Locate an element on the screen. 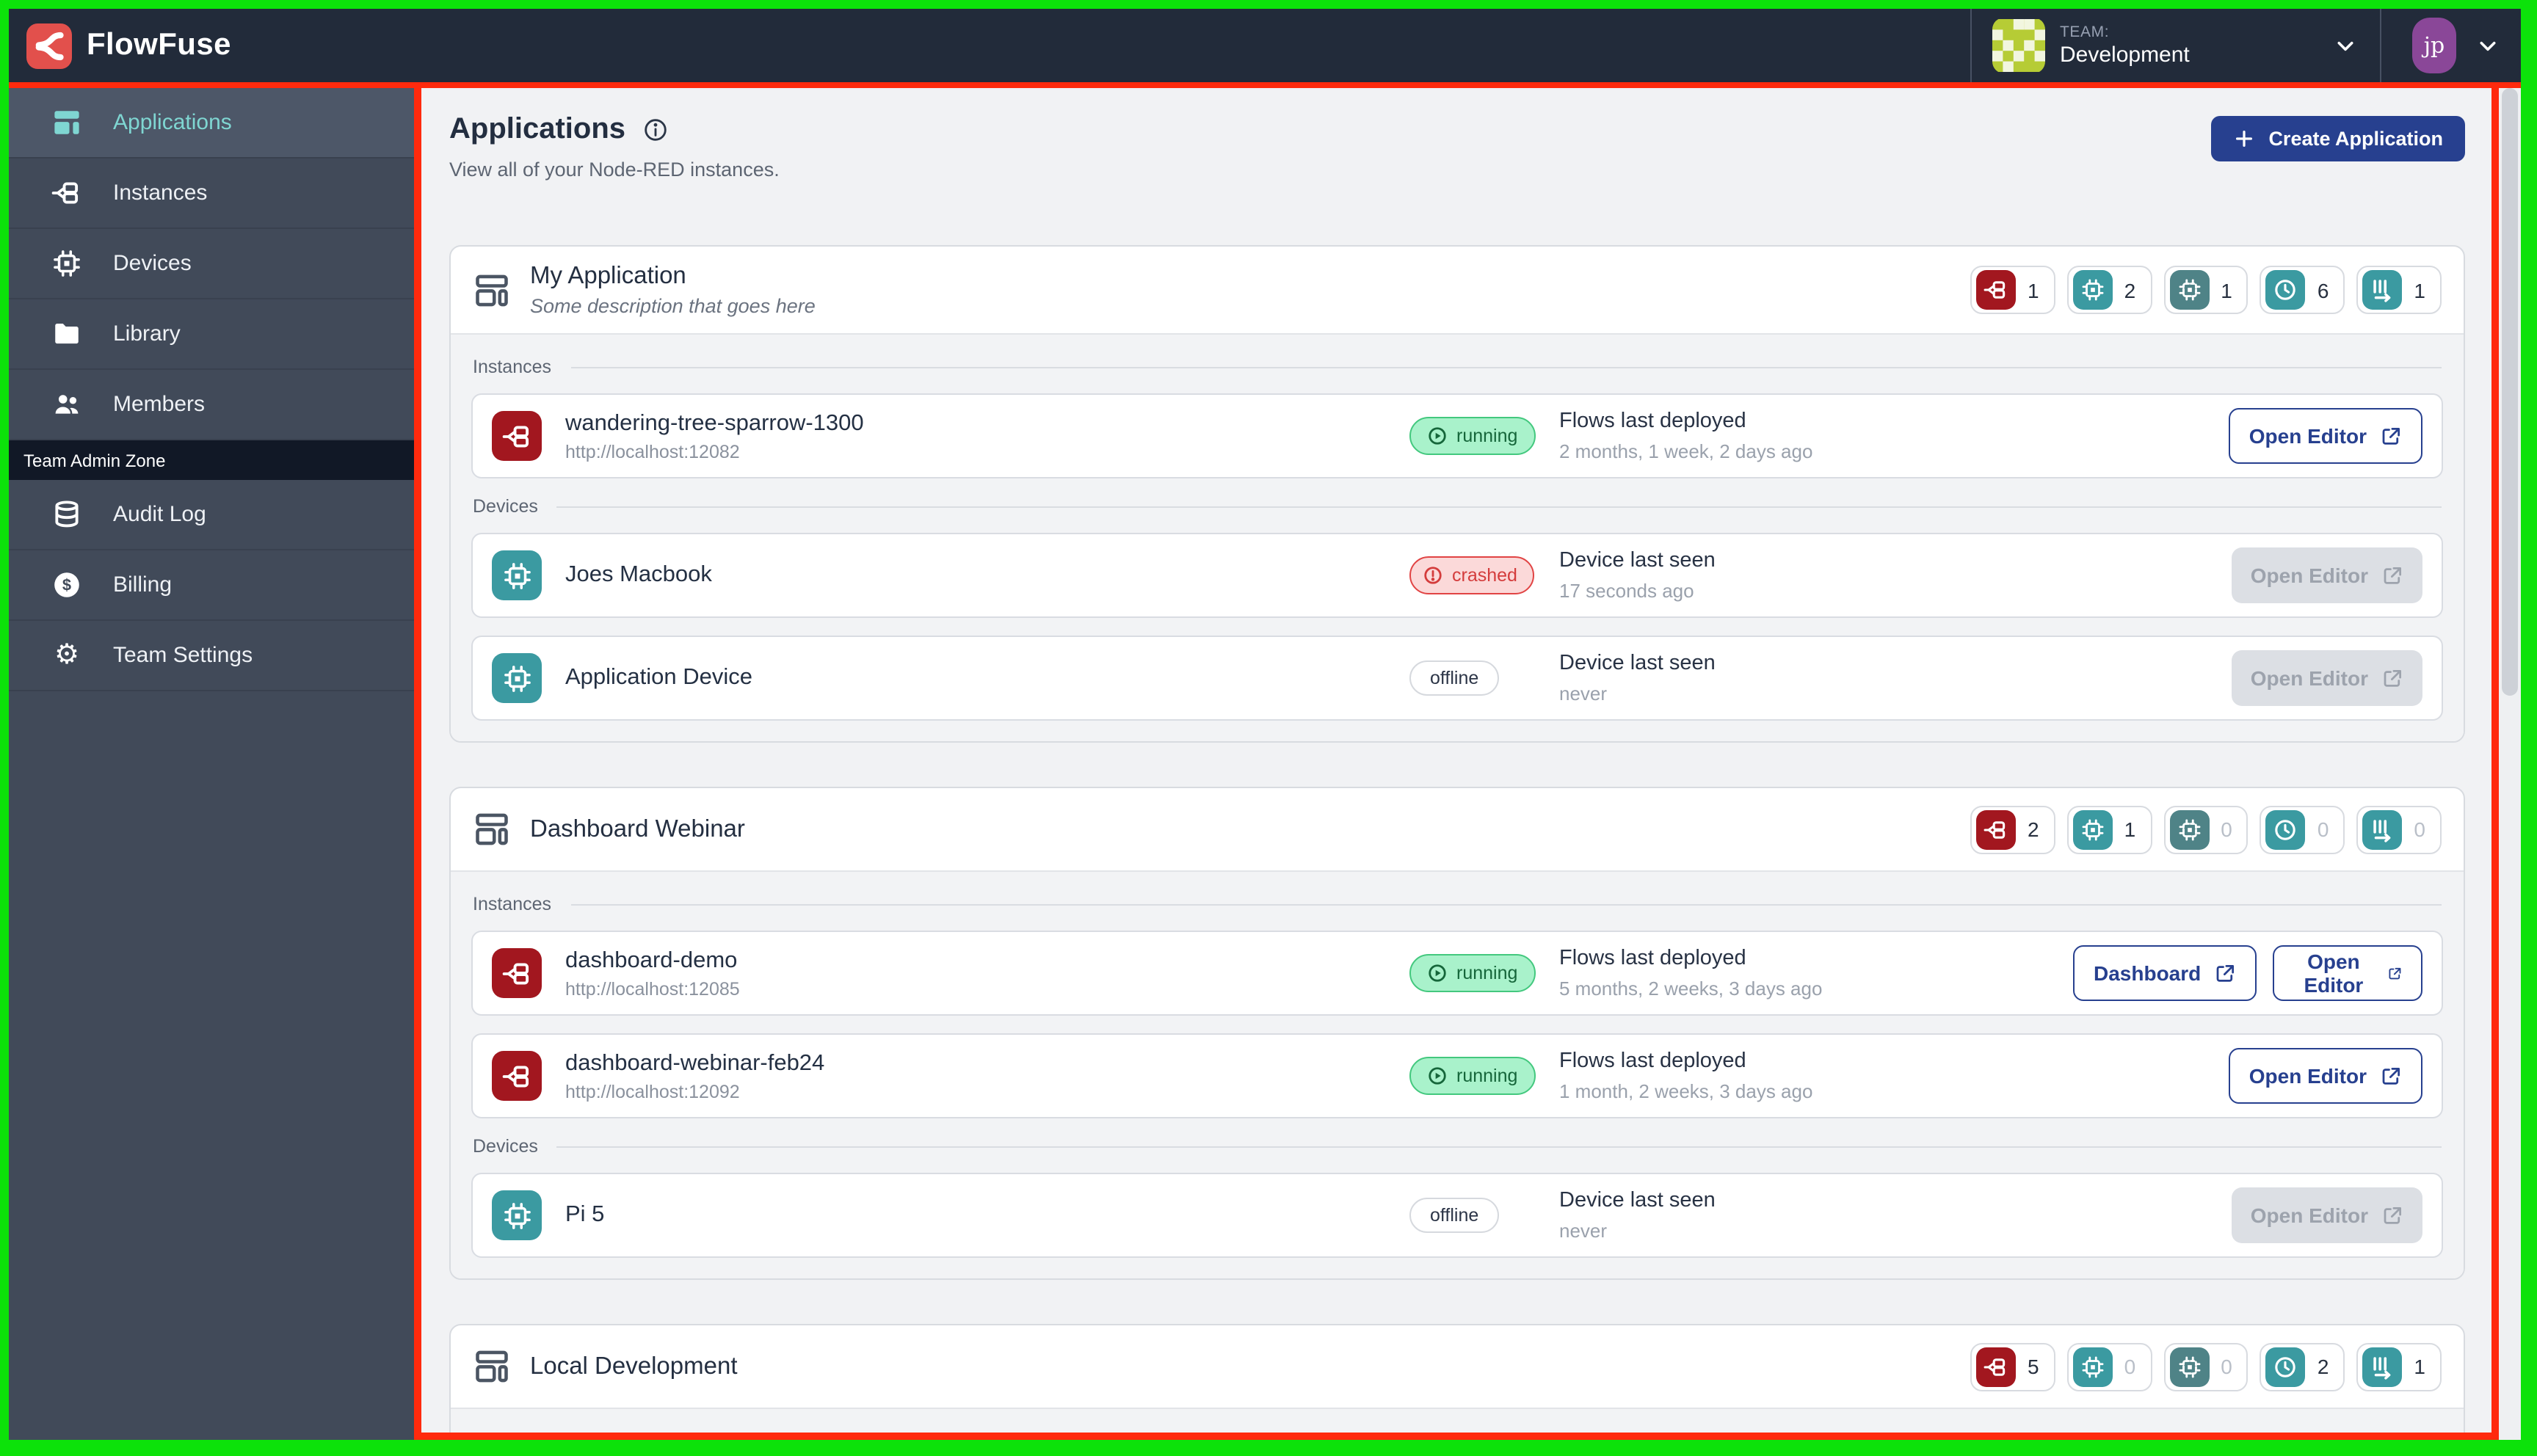 Image resolution: width=2537 pixels, height=1456 pixels. device-group-count-badge: 1 is located at coordinates (2206, 290).